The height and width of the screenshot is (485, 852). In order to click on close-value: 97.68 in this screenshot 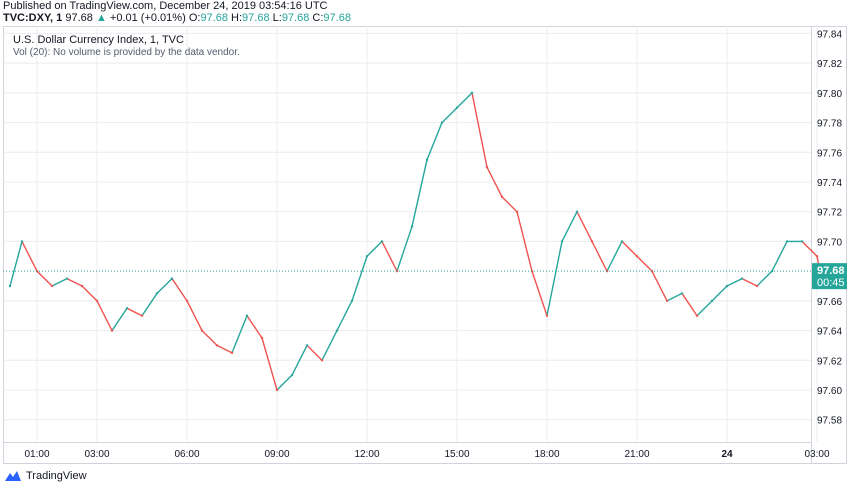, I will do `click(337, 18)`.